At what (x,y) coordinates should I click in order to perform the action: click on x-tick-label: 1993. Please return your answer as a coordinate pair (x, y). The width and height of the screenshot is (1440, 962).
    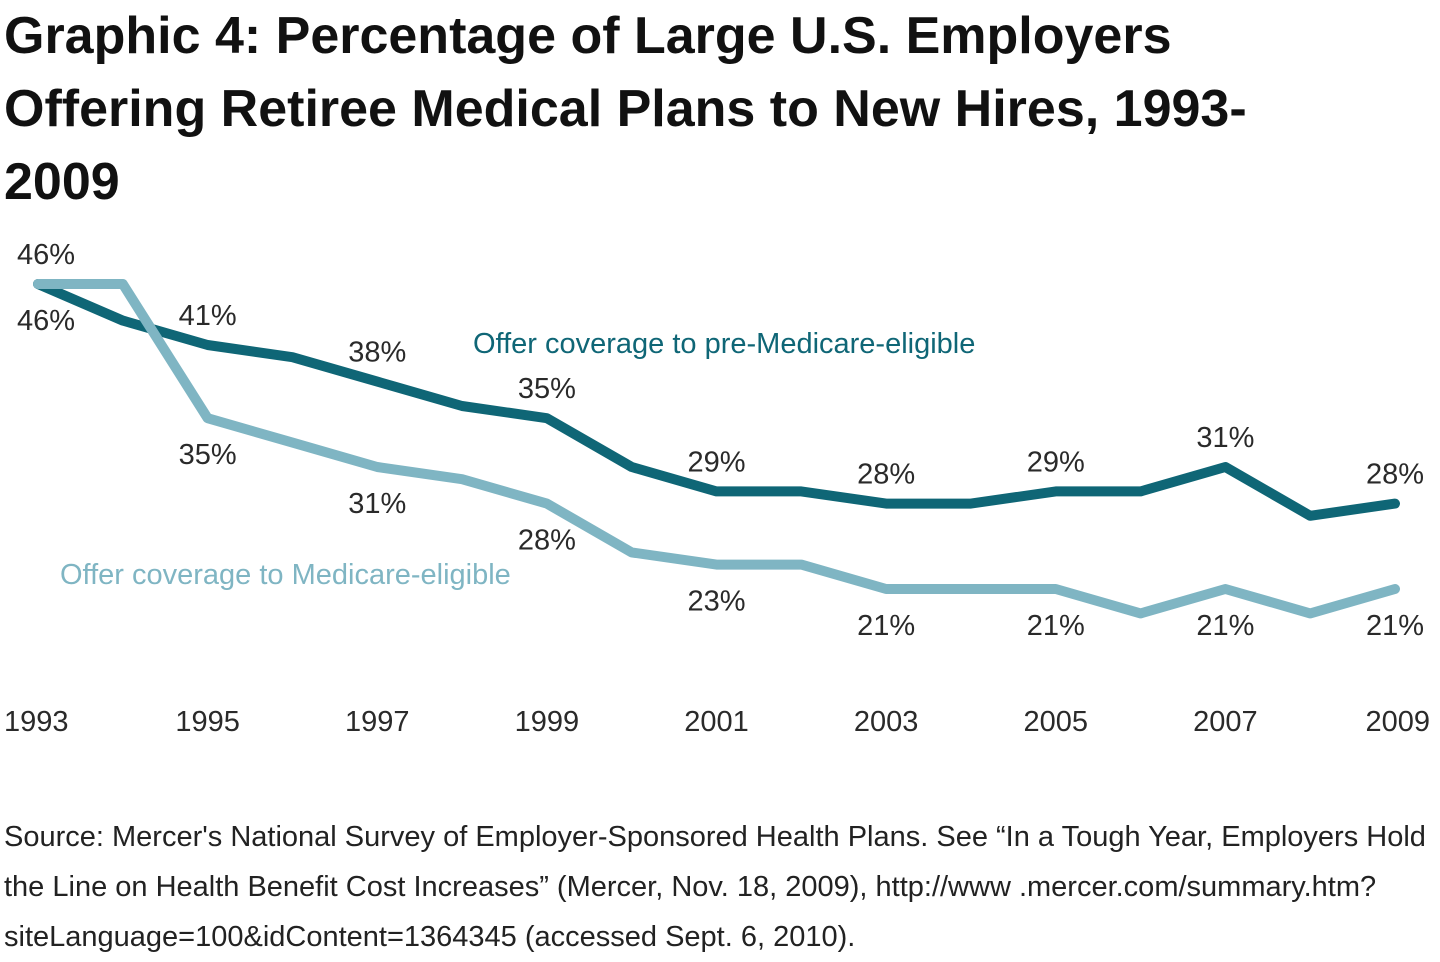
    Looking at the image, I should click on (36, 722).